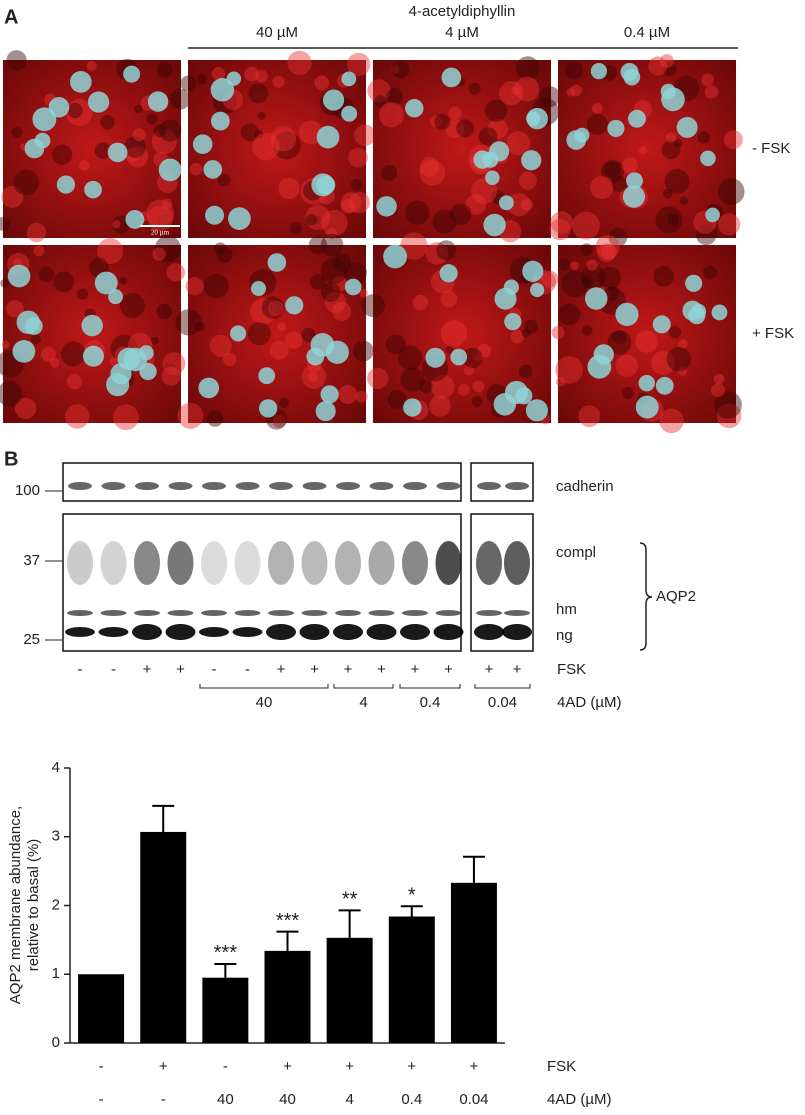 The image size is (805, 1115). Describe the element at coordinates (676, 596) in the screenshot. I see `group-label: AQP2` at that location.